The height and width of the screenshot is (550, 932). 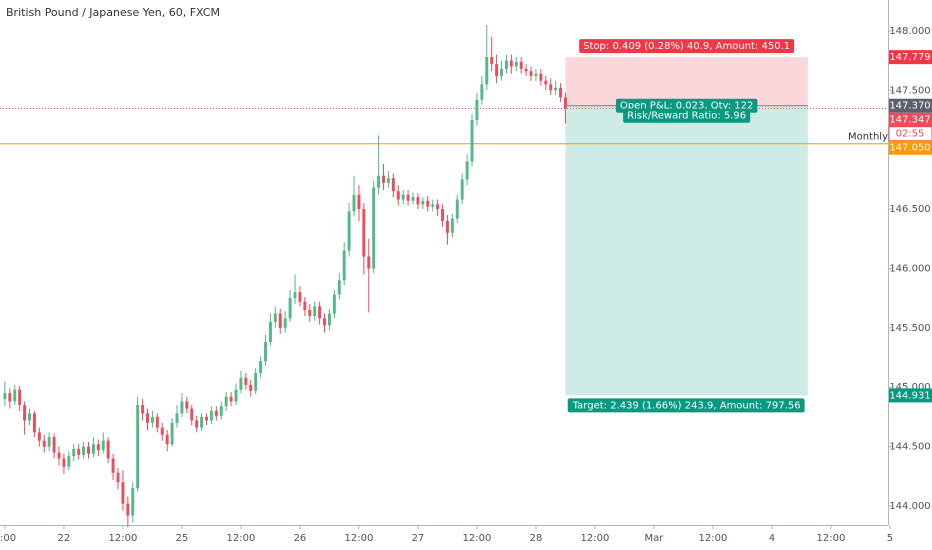 I want to click on price-label-text: 147.779, so click(x=909, y=57).